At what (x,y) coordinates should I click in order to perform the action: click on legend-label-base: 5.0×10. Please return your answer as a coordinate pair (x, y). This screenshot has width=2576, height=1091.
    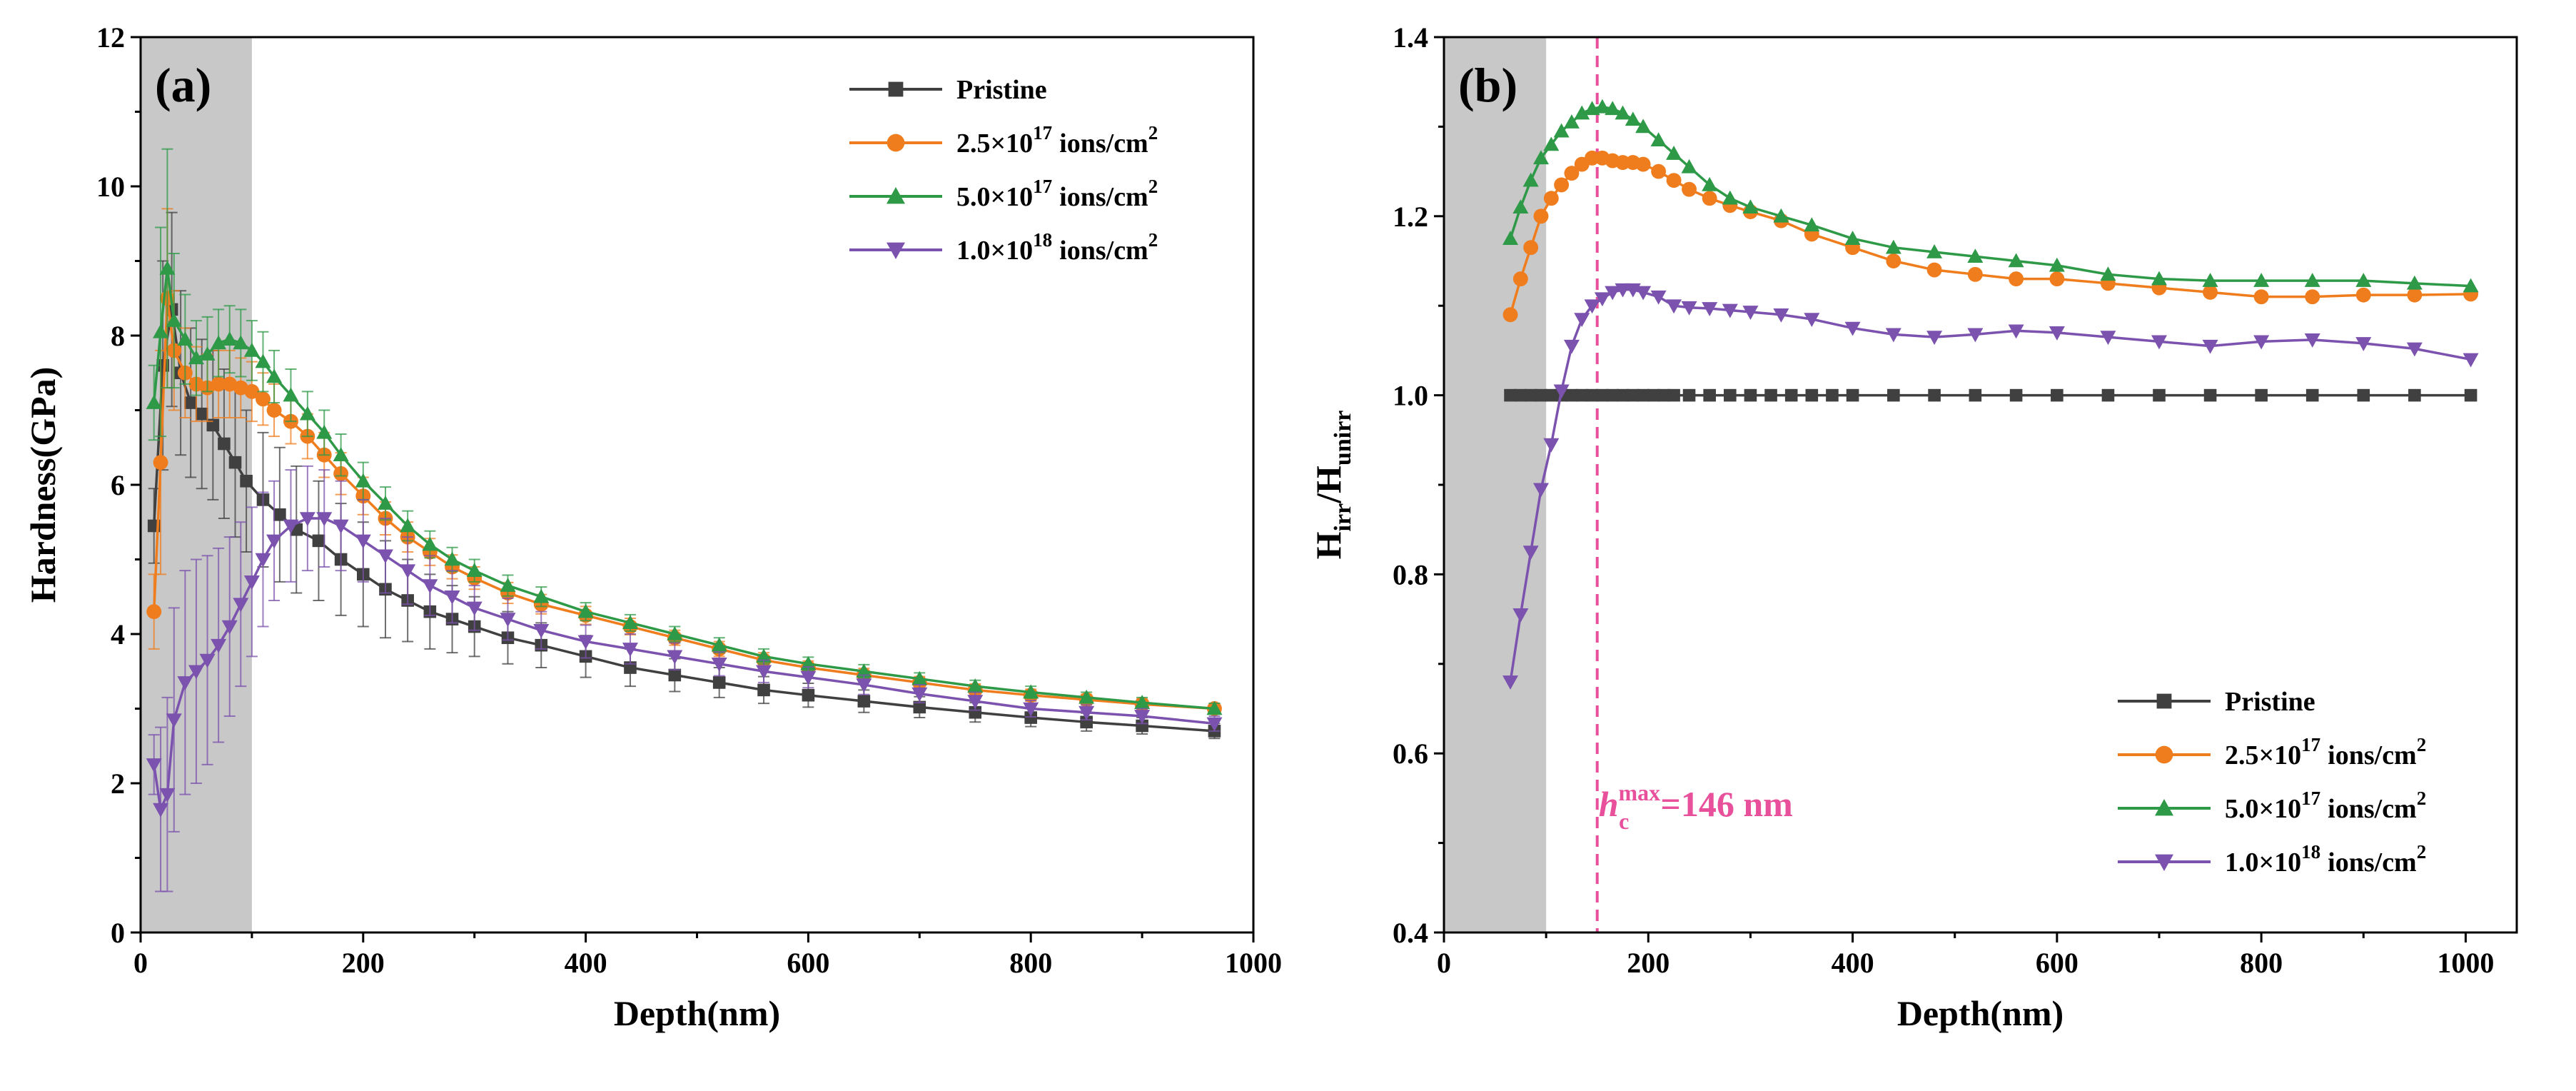
    Looking at the image, I should click on (2263, 809).